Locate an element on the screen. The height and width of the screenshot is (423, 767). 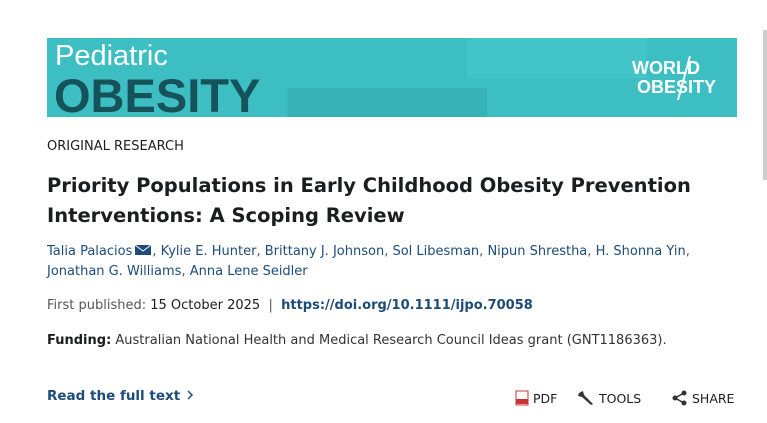
logo-text: OBESITY is located at coordinates (677, 87).